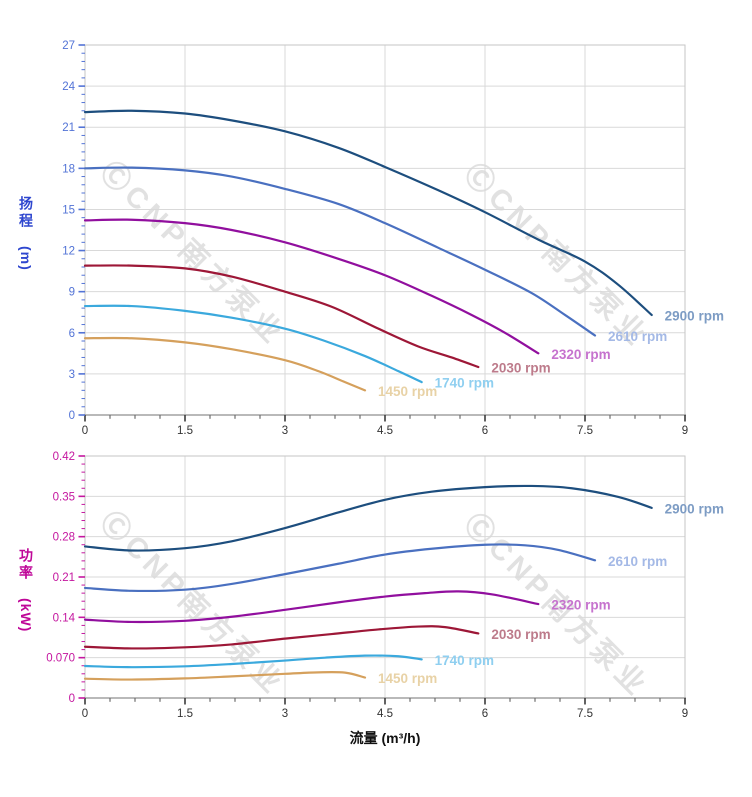  Describe the element at coordinates (311, 607) in the screenshot. I see `power-curve-2320-rpm` at that location.